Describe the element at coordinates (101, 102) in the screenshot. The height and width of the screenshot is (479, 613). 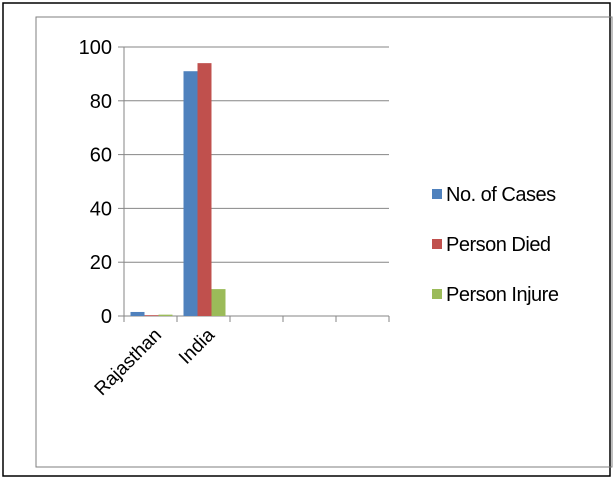
I see `y-tick-label: 80` at that location.